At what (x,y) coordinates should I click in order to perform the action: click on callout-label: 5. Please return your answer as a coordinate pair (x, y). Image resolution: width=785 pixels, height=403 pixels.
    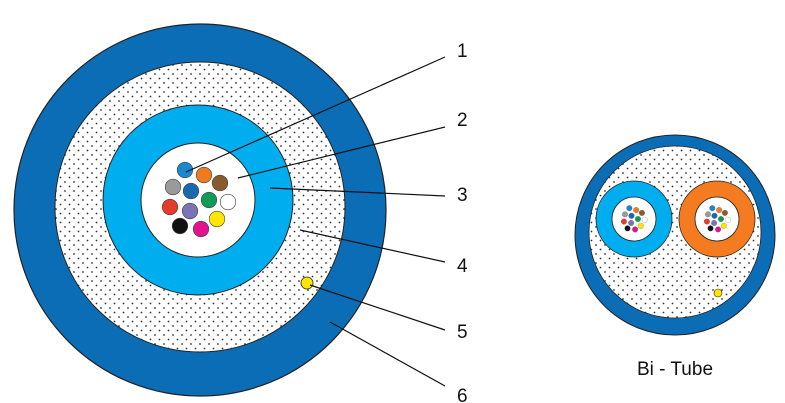
    Looking at the image, I should click on (462, 332).